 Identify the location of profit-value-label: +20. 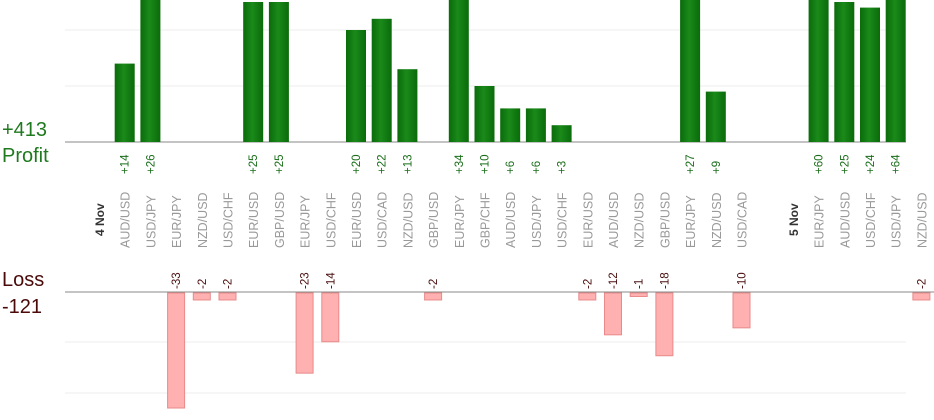
(357, 164).